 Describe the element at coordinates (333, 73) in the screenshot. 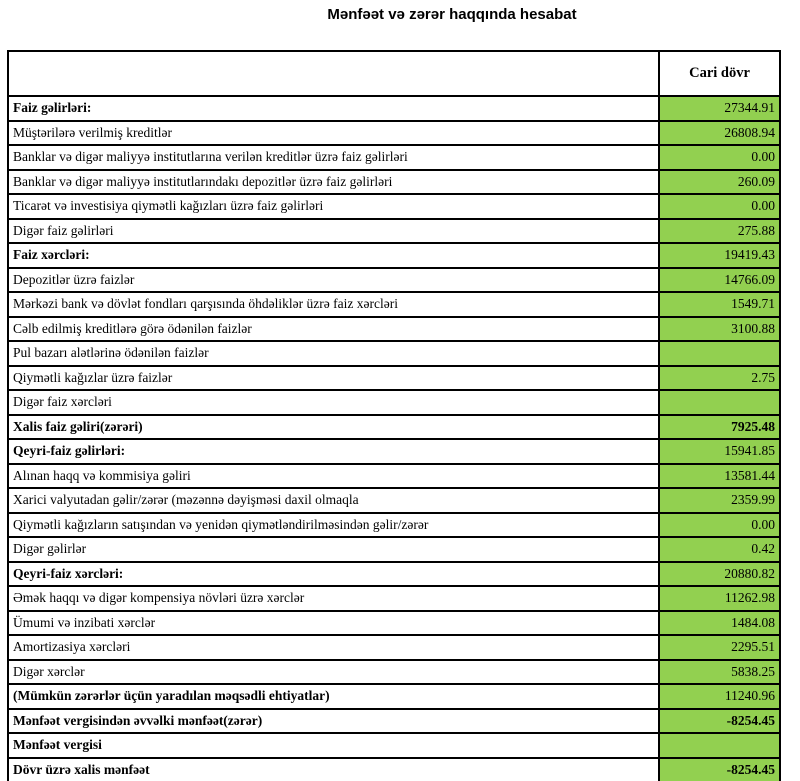

I see `header-label-cell` at that location.